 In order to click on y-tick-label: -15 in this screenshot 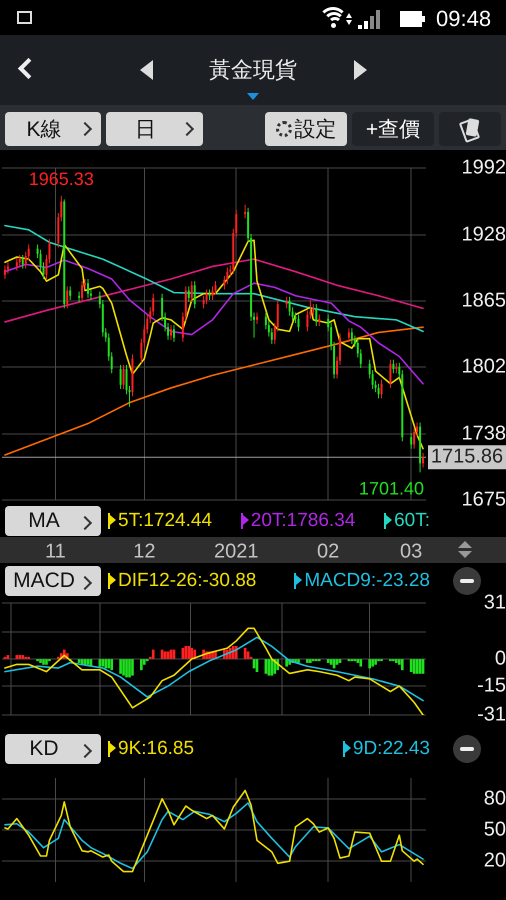, I will do `click(491, 685)`.